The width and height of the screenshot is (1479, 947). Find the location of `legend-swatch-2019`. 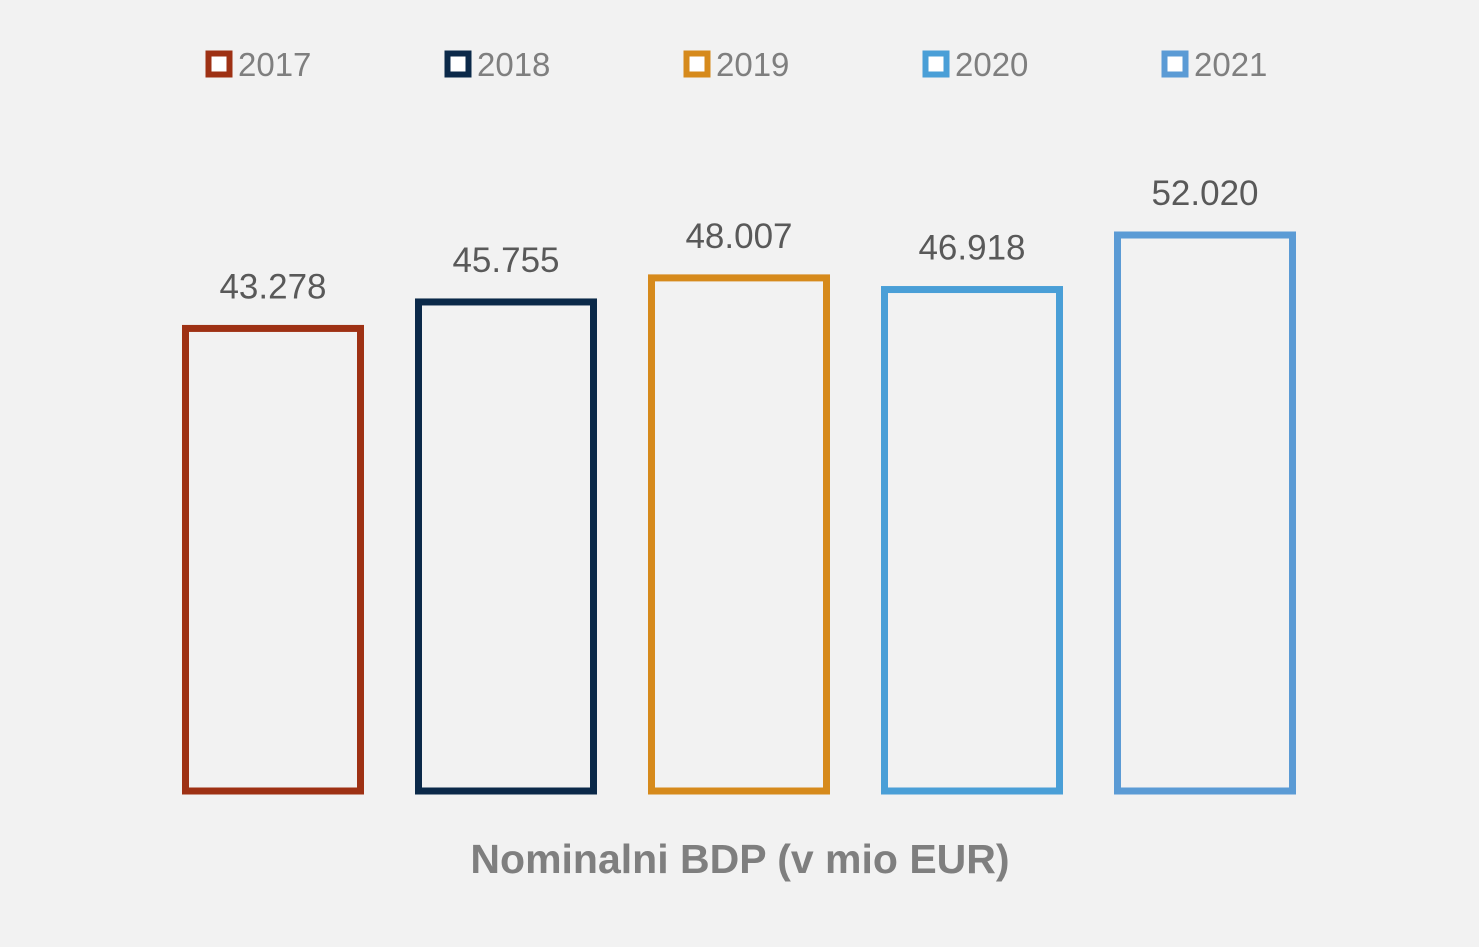

legend-swatch-2019 is located at coordinates (697, 64).